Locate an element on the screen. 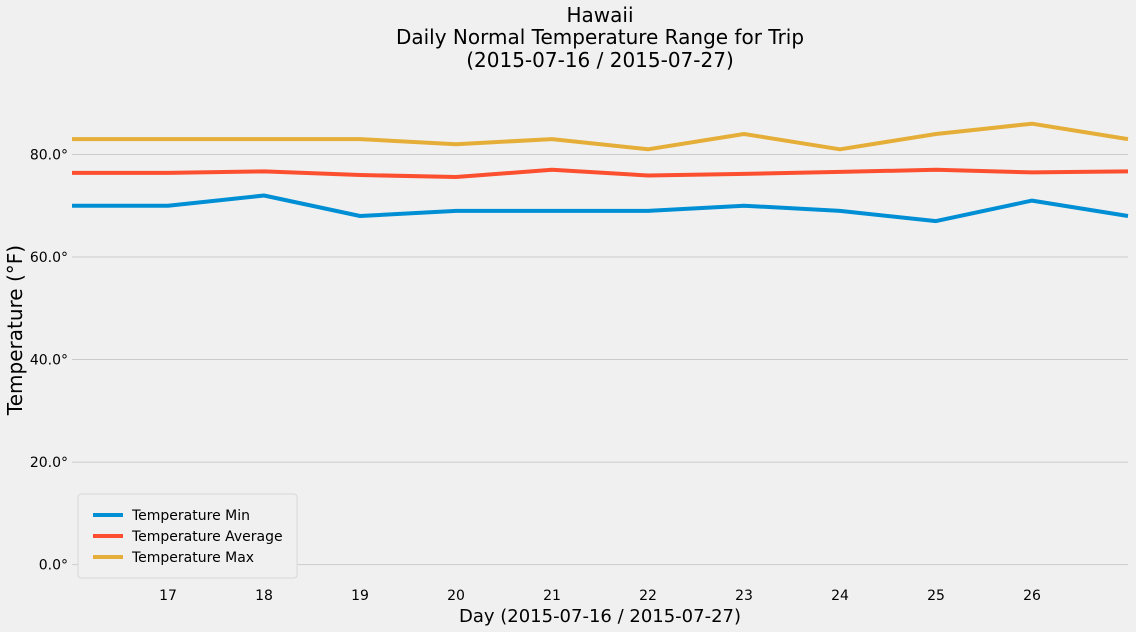 This screenshot has height=632, width=1136. series-line-temperature-average is located at coordinates (600, 173).